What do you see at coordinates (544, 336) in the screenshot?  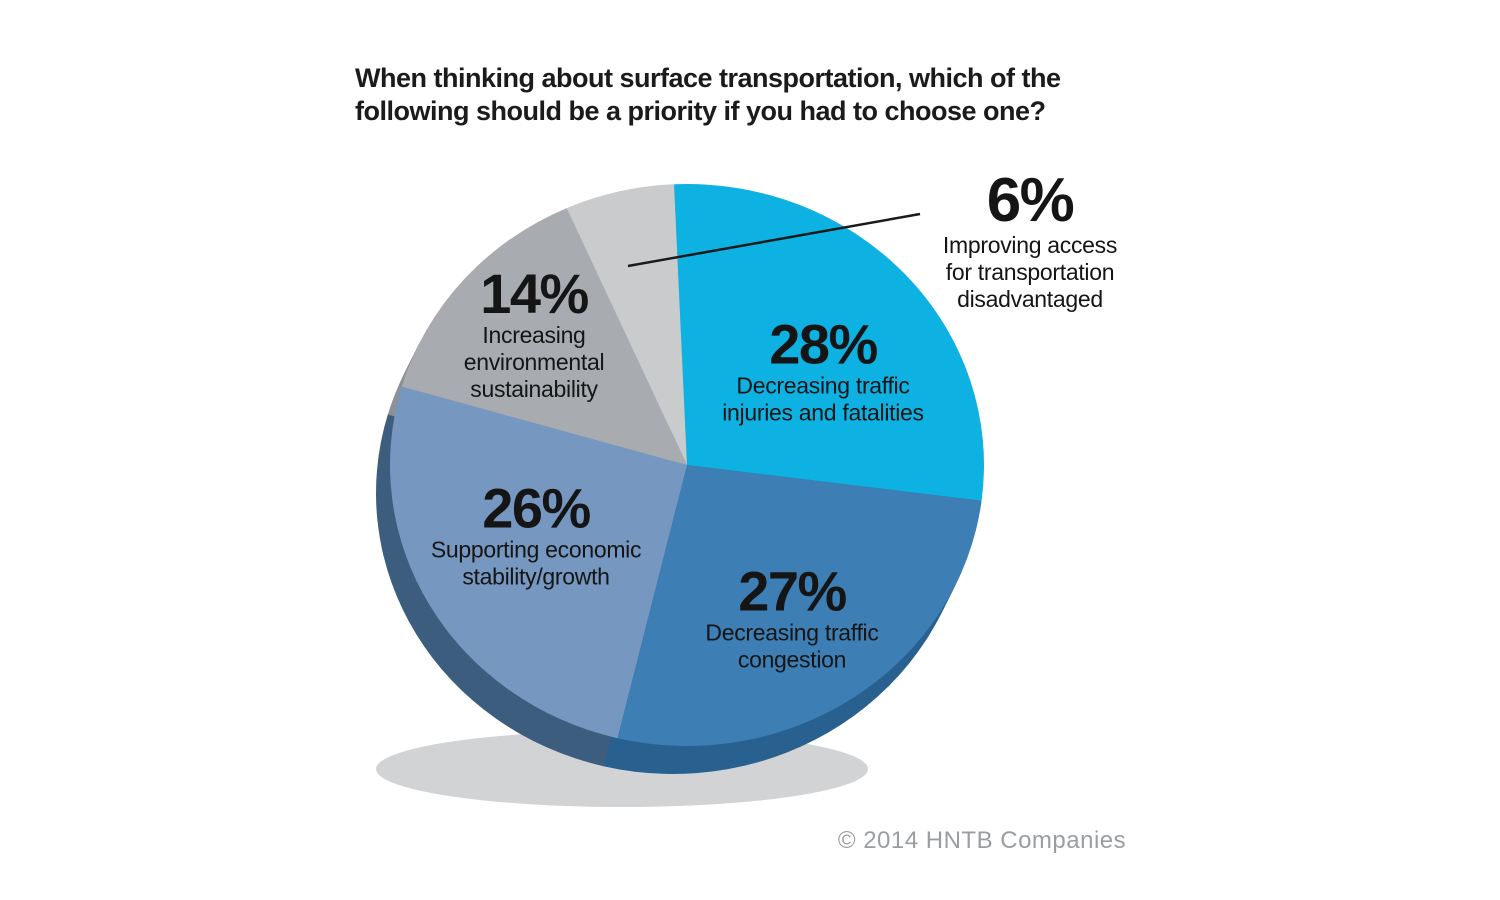 I see `pie-slice-top-14pct` at bounding box center [544, 336].